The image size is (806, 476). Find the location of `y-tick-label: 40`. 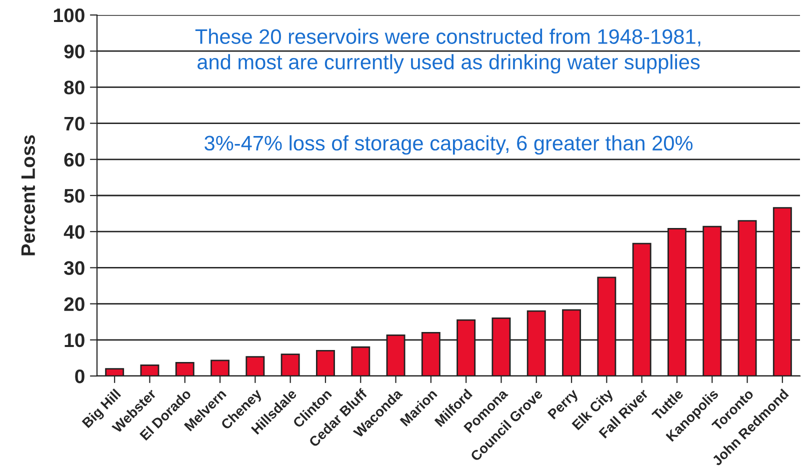

y-tick-label: 40 is located at coordinates (74, 232).